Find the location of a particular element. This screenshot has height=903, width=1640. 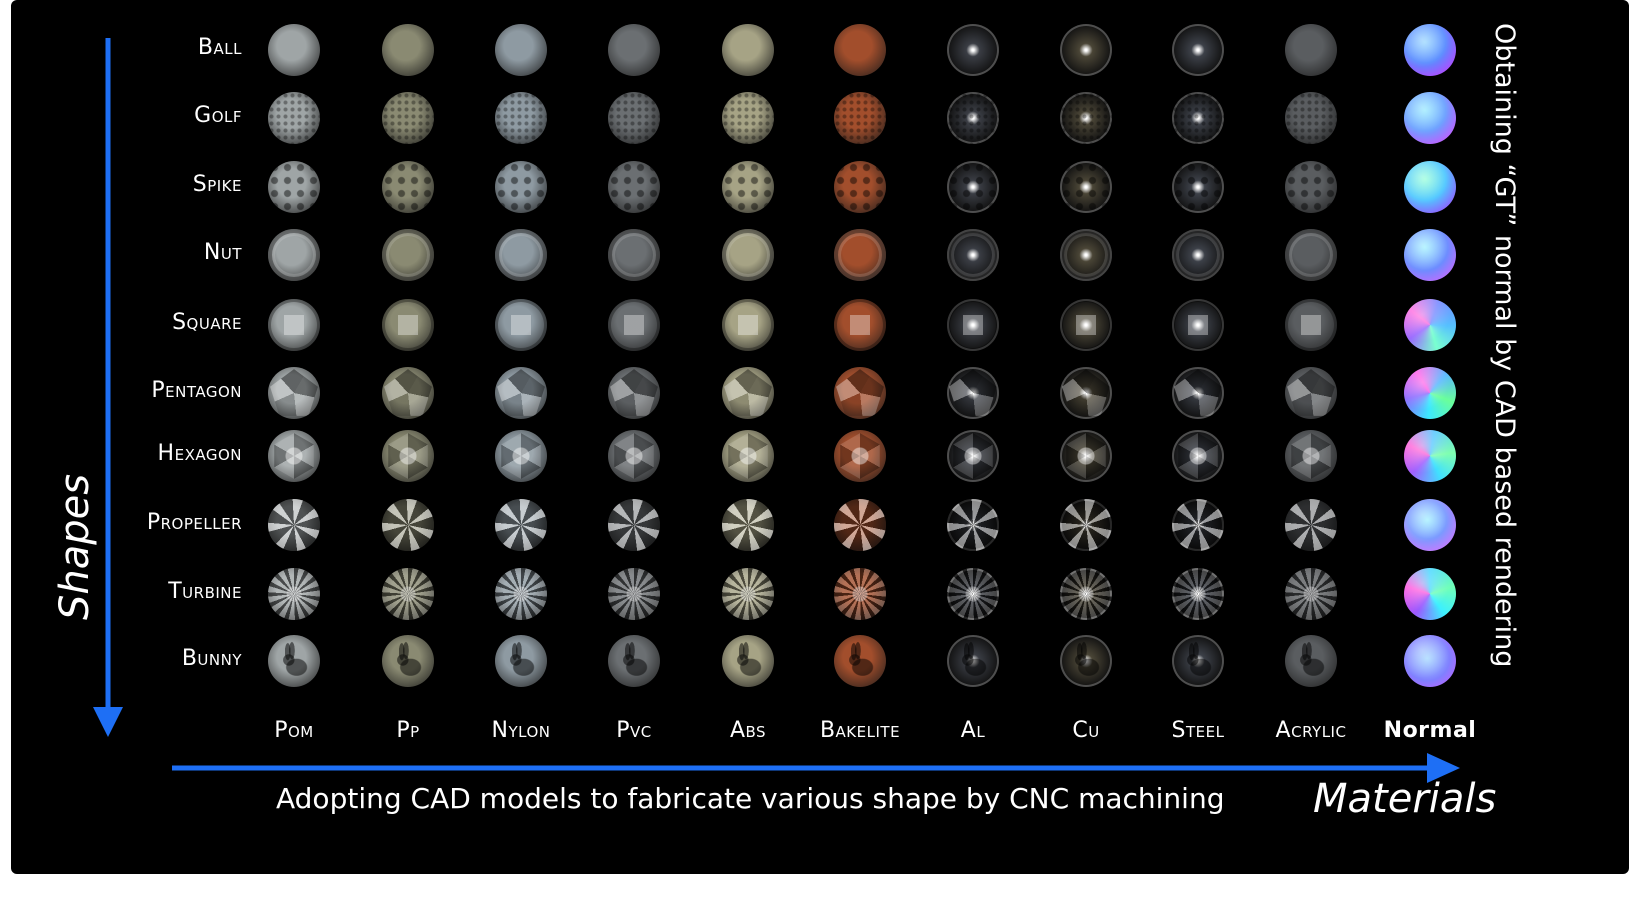

row-label-ball: Ball is located at coordinates (219, 47).